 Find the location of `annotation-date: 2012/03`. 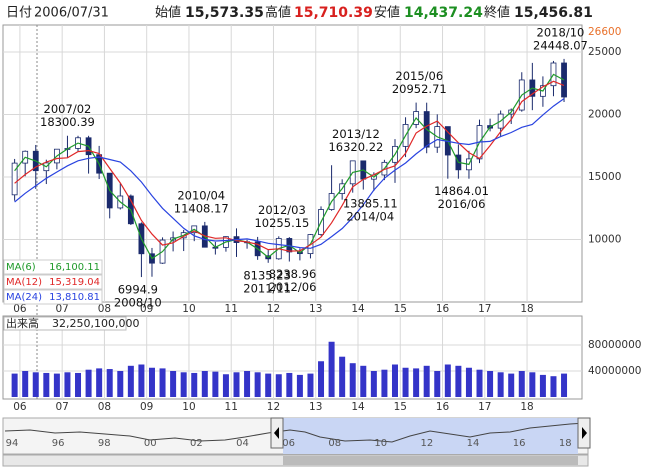

annotation-date: 2012/03 is located at coordinates (282, 210).